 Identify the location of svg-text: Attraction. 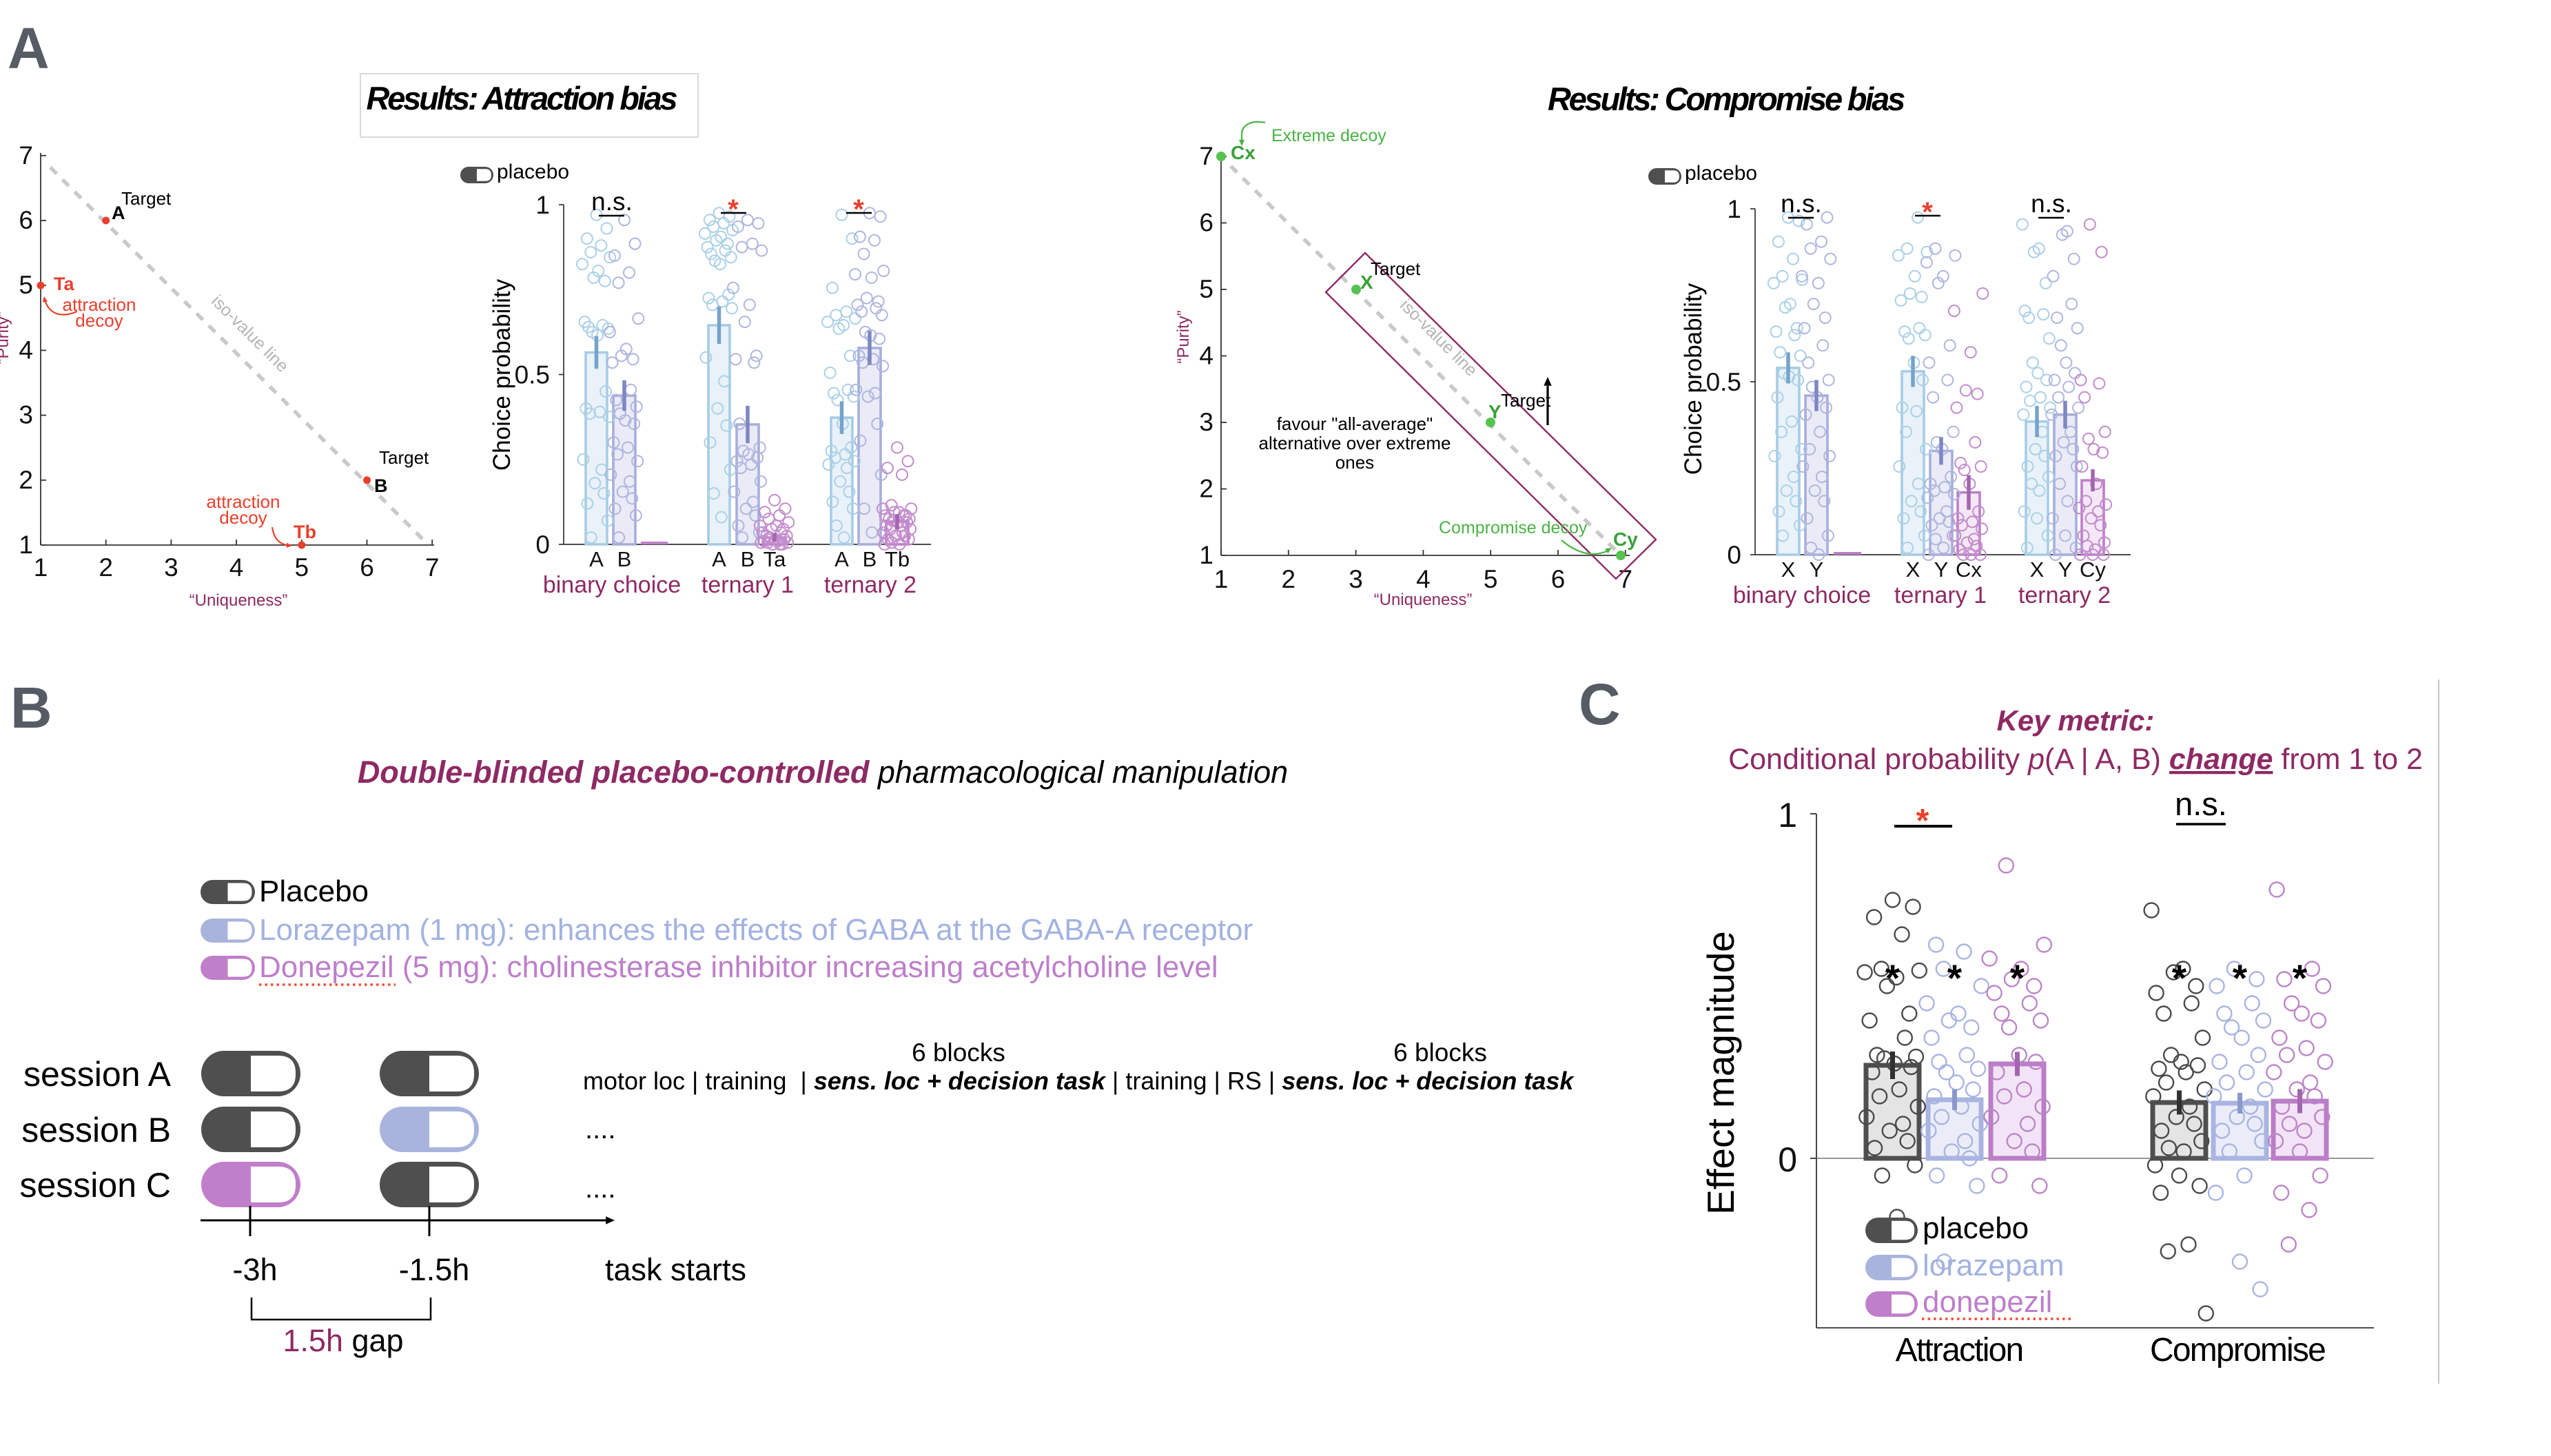
(1959, 1350).